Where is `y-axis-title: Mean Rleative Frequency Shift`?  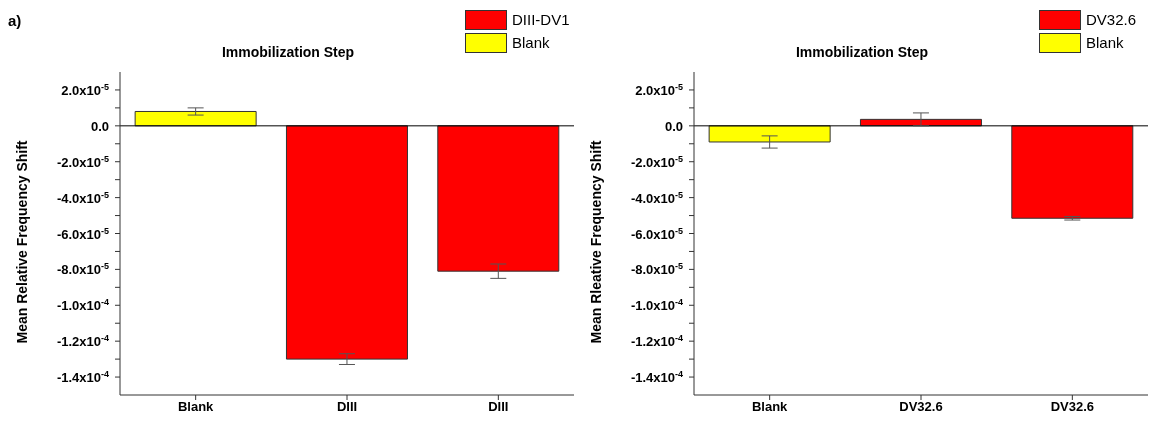 y-axis-title: Mean Rleative Frequency Shift is located at coordinates (596, 242).